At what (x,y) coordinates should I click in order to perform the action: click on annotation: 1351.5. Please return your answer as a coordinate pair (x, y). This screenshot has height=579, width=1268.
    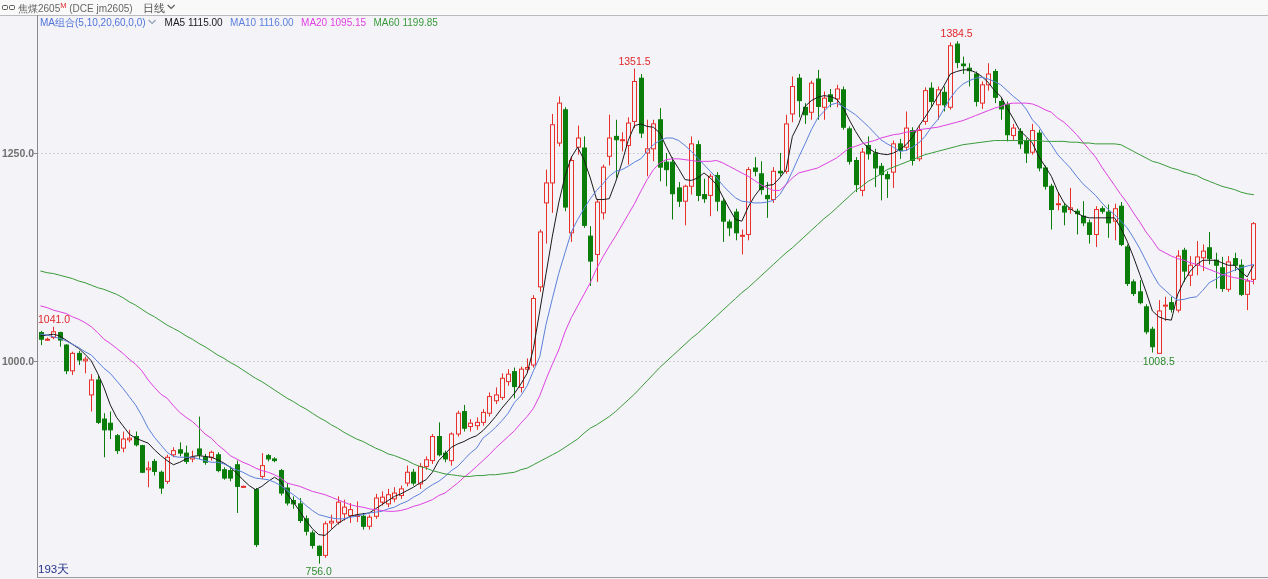
    Looking at the image, I should click on (634, 60).